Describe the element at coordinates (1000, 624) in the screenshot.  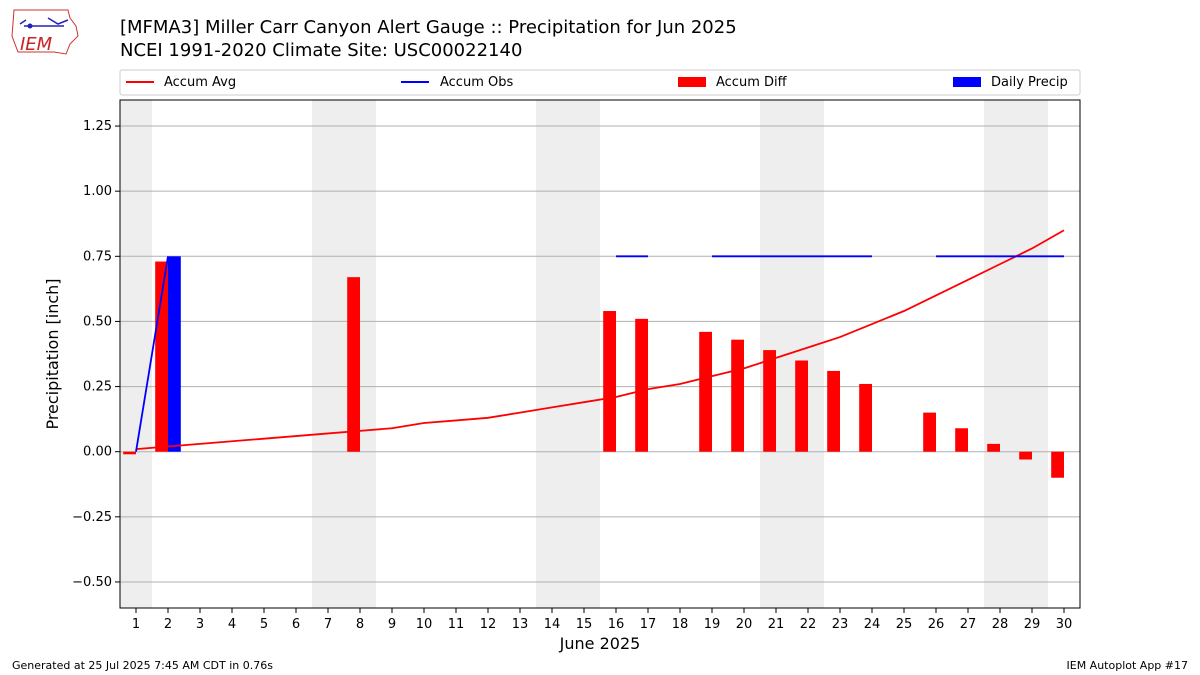
I see `x-tick-label: 28` at that location.